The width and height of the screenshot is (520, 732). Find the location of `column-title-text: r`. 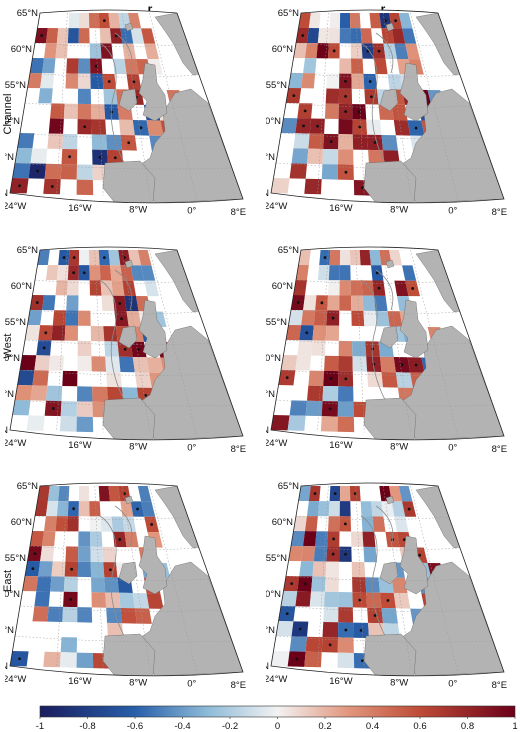

column-title-text: r is located at coordinates (150, 9).